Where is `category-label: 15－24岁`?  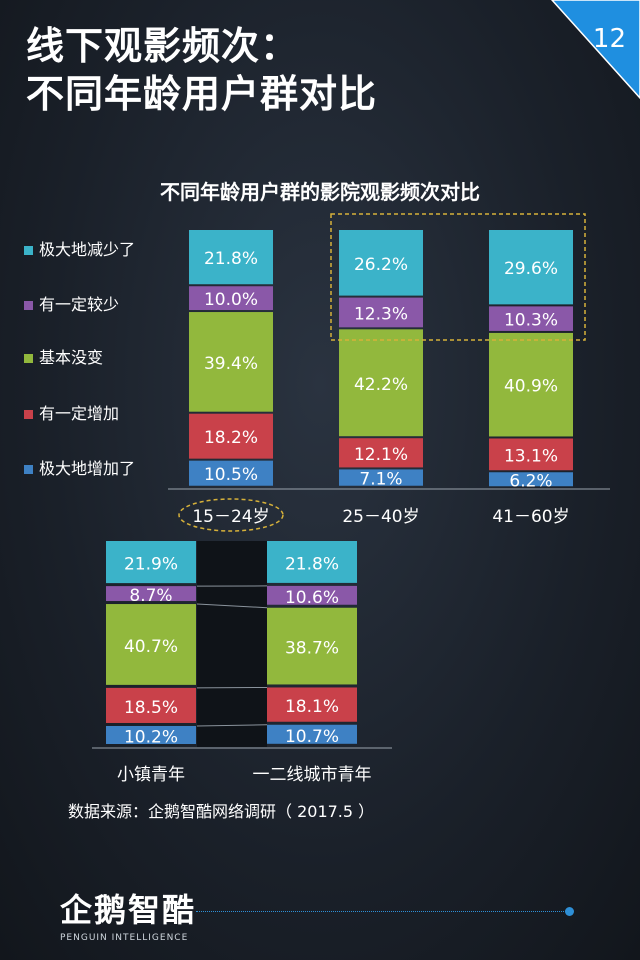
category-label: 15－24岁 is located at coordinates (230, 517).